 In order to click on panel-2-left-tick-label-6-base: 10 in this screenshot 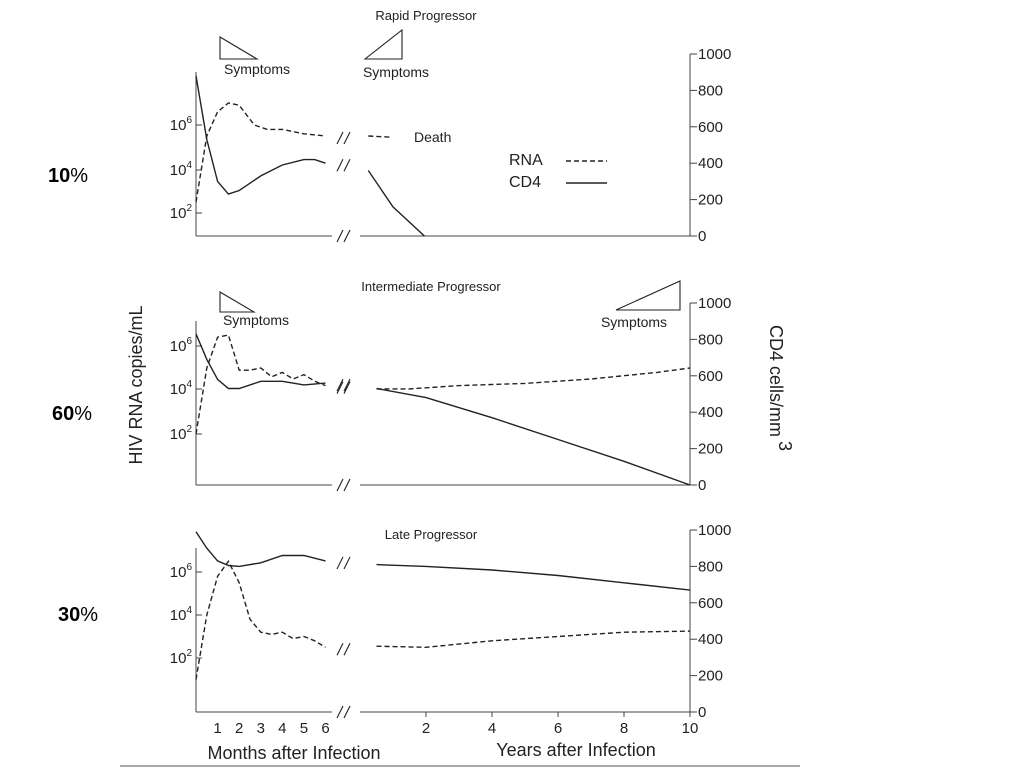, I will do `click(178, 346)`.